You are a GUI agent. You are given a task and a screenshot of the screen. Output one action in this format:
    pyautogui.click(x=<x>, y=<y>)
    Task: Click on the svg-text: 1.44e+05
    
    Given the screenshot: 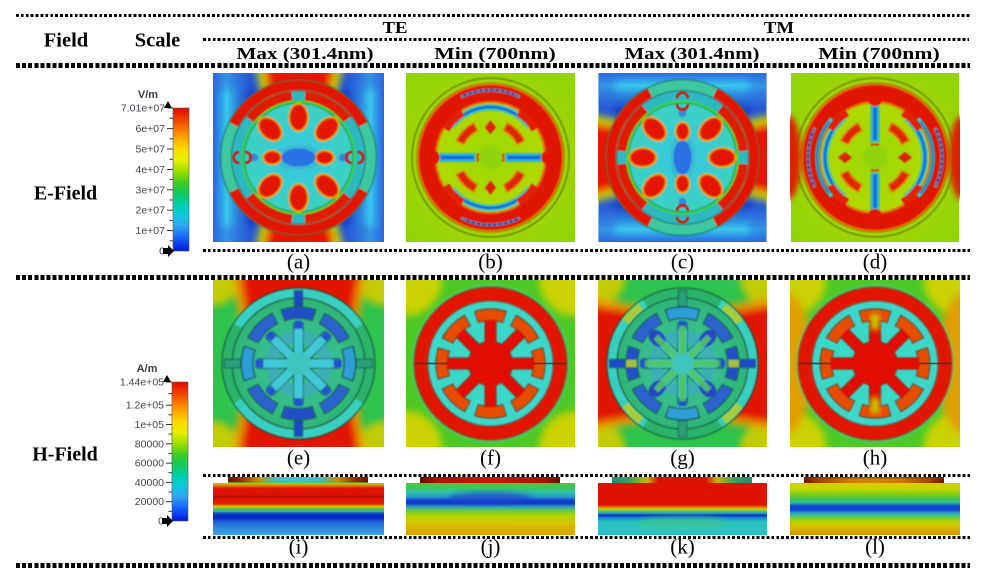 What is the action you would take?
    pyautogui.click(x=142, y=383)
    